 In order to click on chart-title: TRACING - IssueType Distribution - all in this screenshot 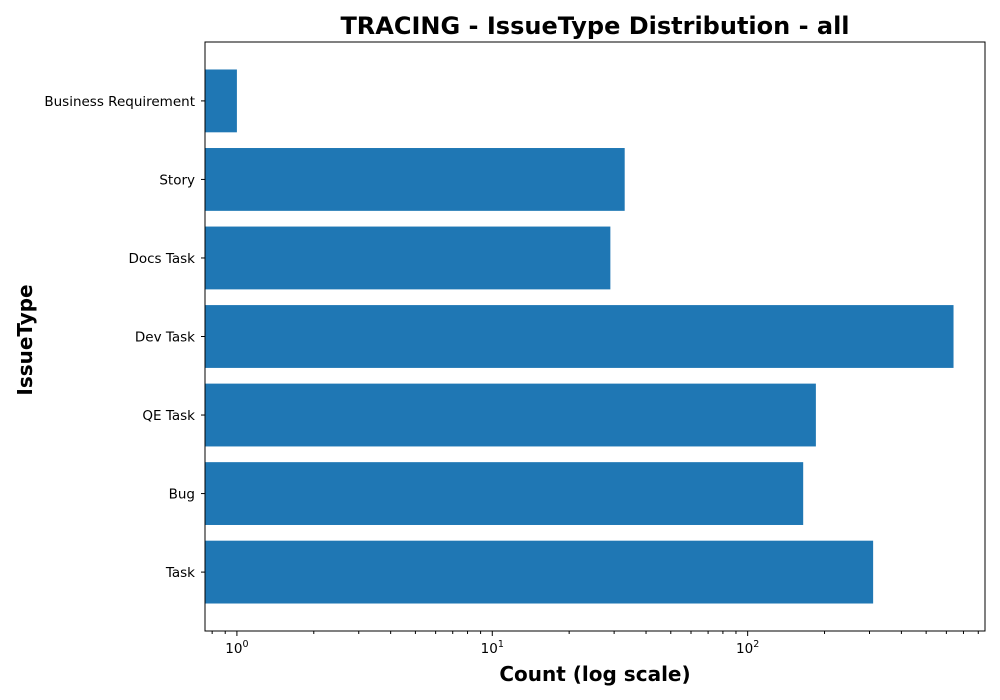, I will do `click(594, 26)`.